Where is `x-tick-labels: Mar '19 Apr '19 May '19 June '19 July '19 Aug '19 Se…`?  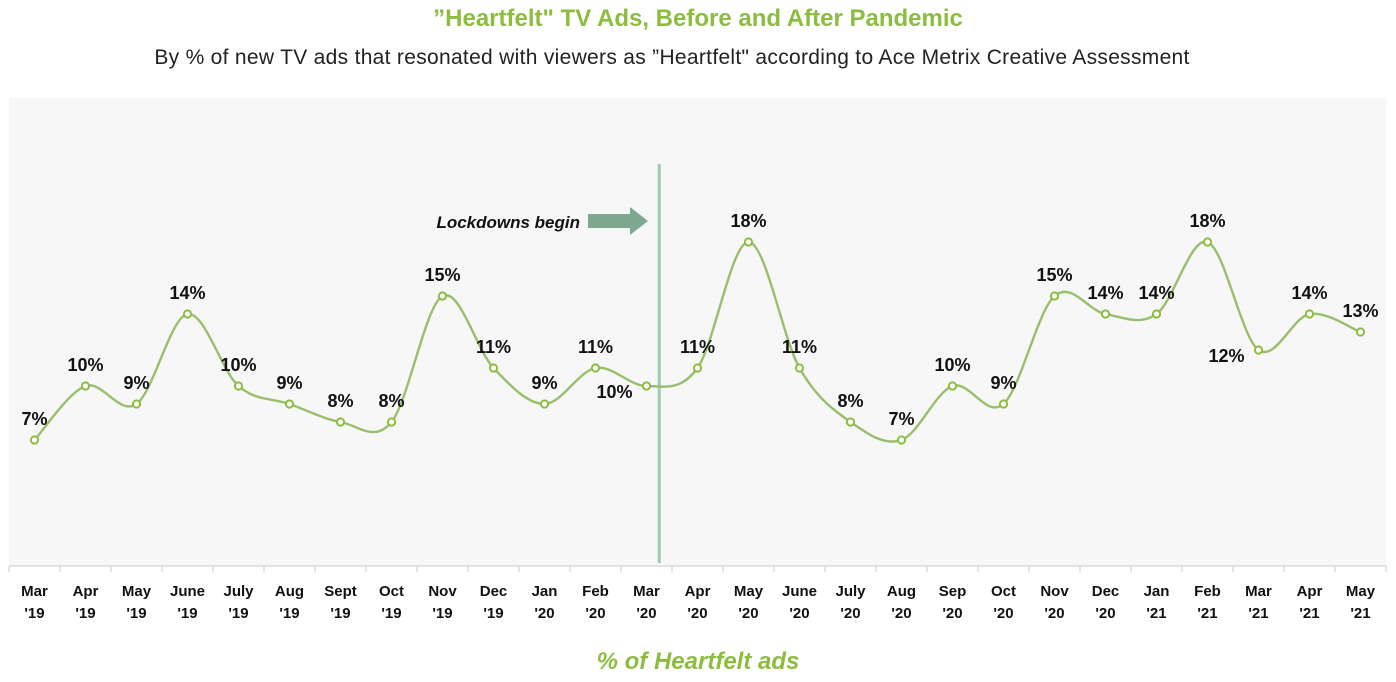 x-tick-labels: Mar '19 Apr '19 May '19 June '19 July '19 Aug '19 Se… is located at coordinates (698, 602).